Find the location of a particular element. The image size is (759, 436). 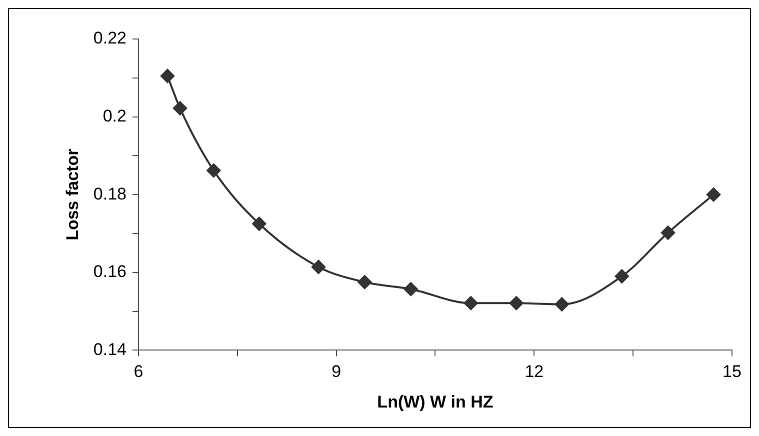

x-tick-label: 15 is located at coordinates (732, 372).